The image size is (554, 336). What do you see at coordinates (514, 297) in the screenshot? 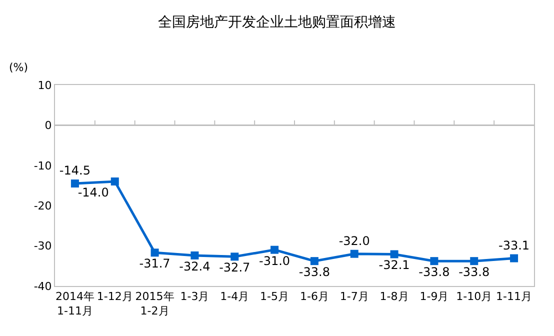
I see `x-tick-label: 1-11月` at bounding box center [514, 297].